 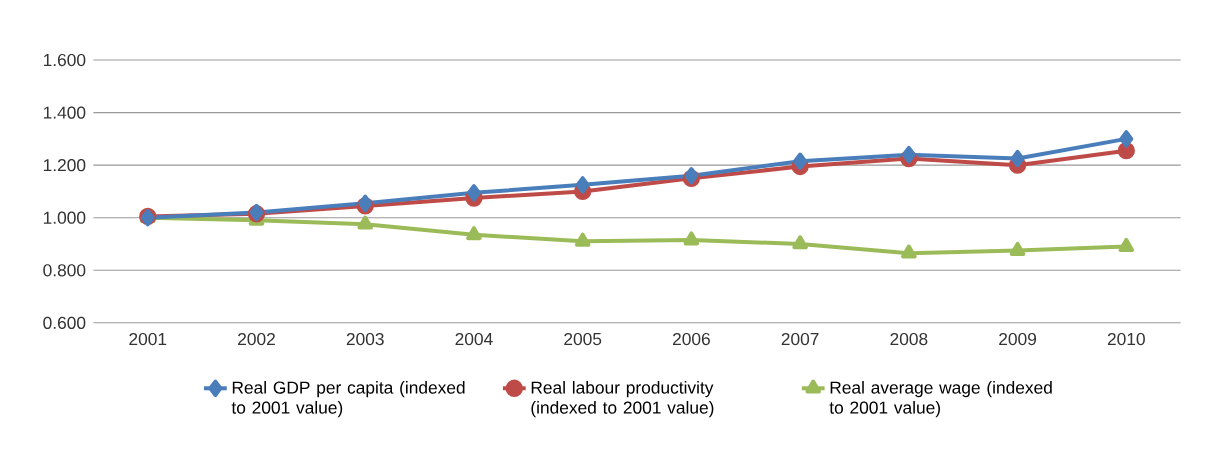 I want to click on x-tick-label: 2007, so click(x=800, y=339).